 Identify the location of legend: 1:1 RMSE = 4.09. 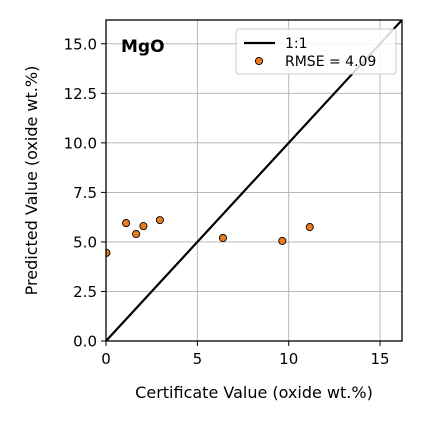
(316, 51).